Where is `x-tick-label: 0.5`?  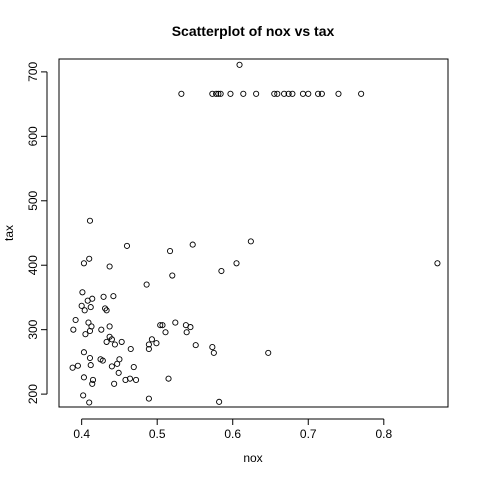 x-tick-label: 0.5 is located at coordinates (157, 434).